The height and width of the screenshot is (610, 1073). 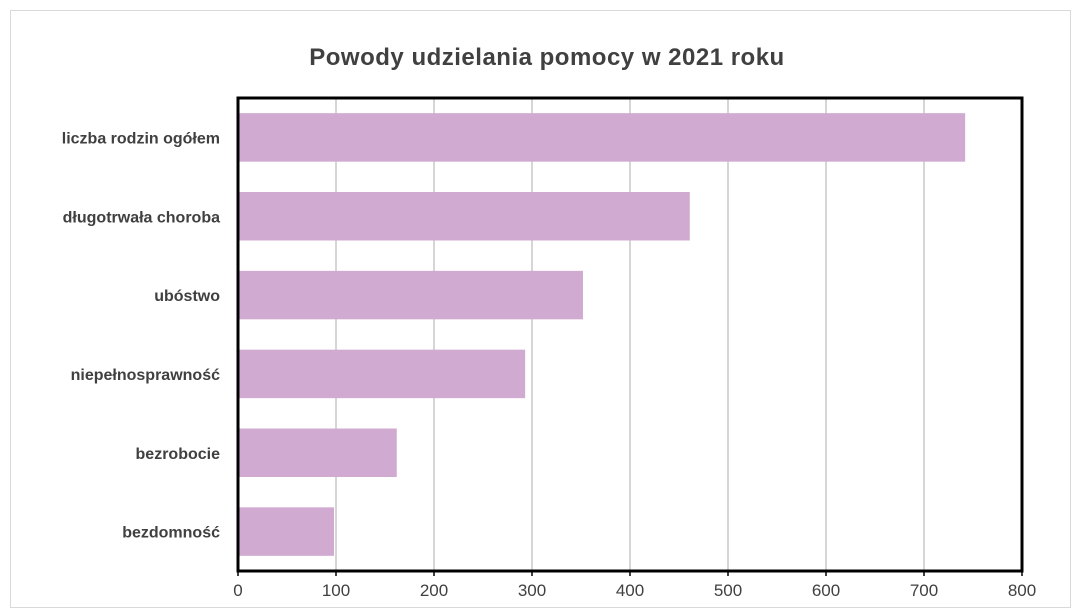 What do you see at coordinates (547, 57) in the screenshot?
I see `chart-title: Powody udzielania pomocy w 2021 roku` at bounding box center [547, 57].